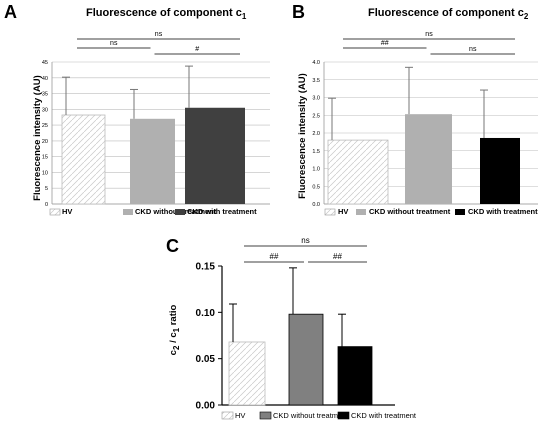 The image size is (550, 429). What do you see at coordinates (67, 211) in the screenshot?
I see `panel-a-legend-label-0: HV` at bounding box center [67, 211].